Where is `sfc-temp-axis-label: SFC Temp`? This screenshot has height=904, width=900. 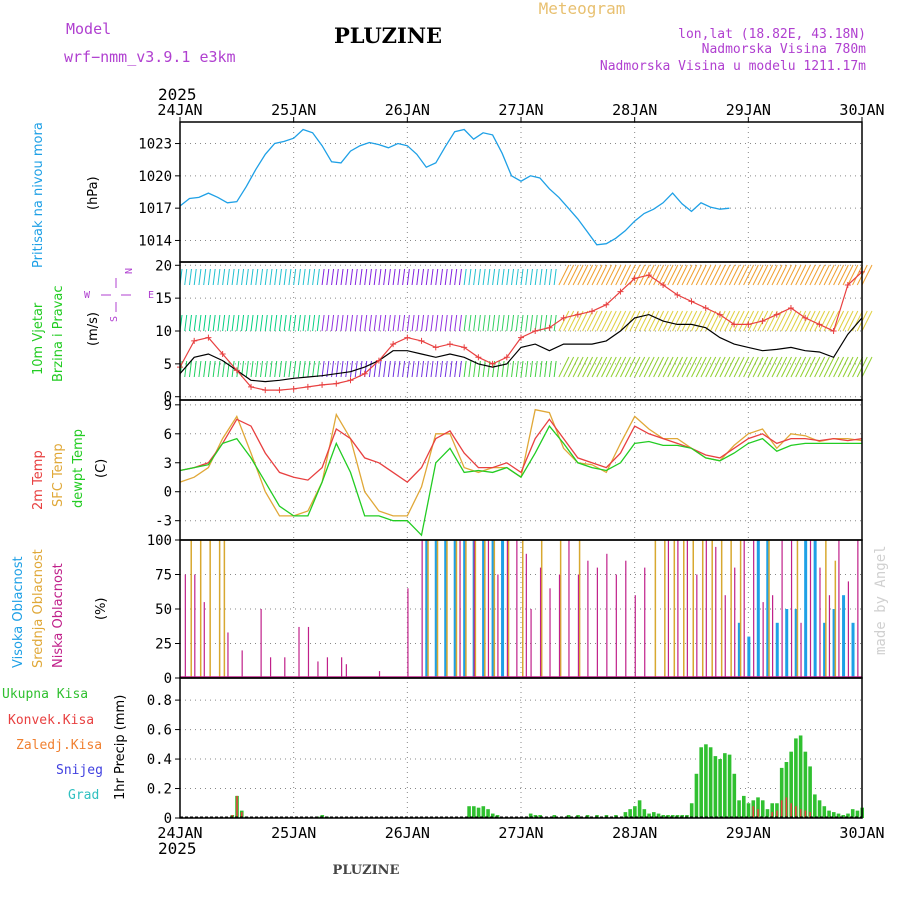 sfc-temp-axis-label: SFC Temp is located at coordinates (58, 475).